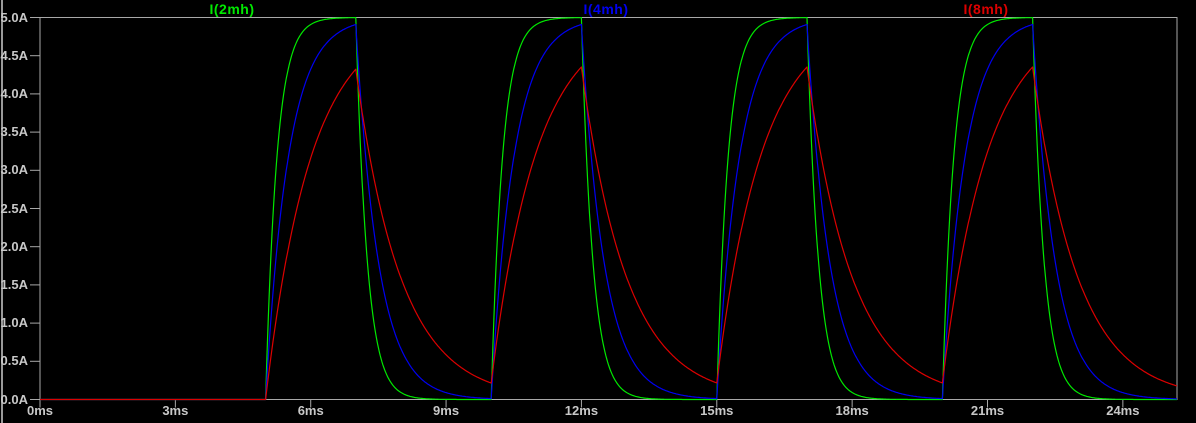 Image resolution: width=1196 pixels, height=423 pixels. Describe the element at coordinates (14, 284) in the screenshot. I see `y-tick-label: 1.5A` at that location.